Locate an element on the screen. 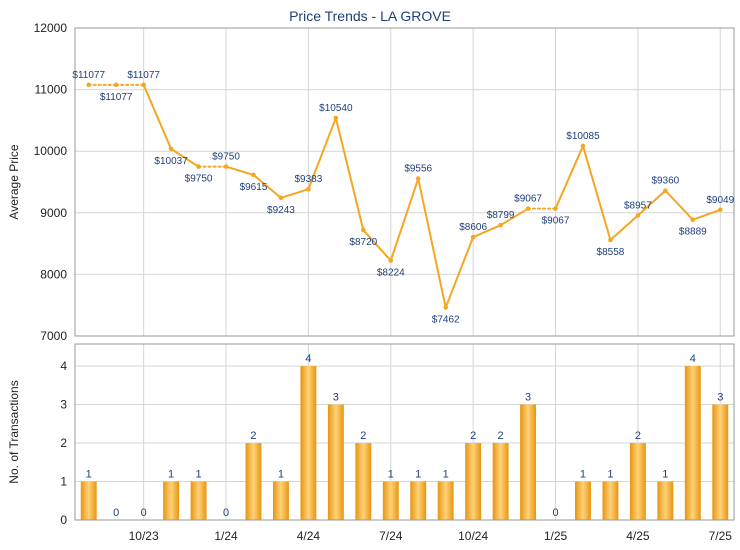  price-data-label: $9615 is located at coordinates (254, 187).